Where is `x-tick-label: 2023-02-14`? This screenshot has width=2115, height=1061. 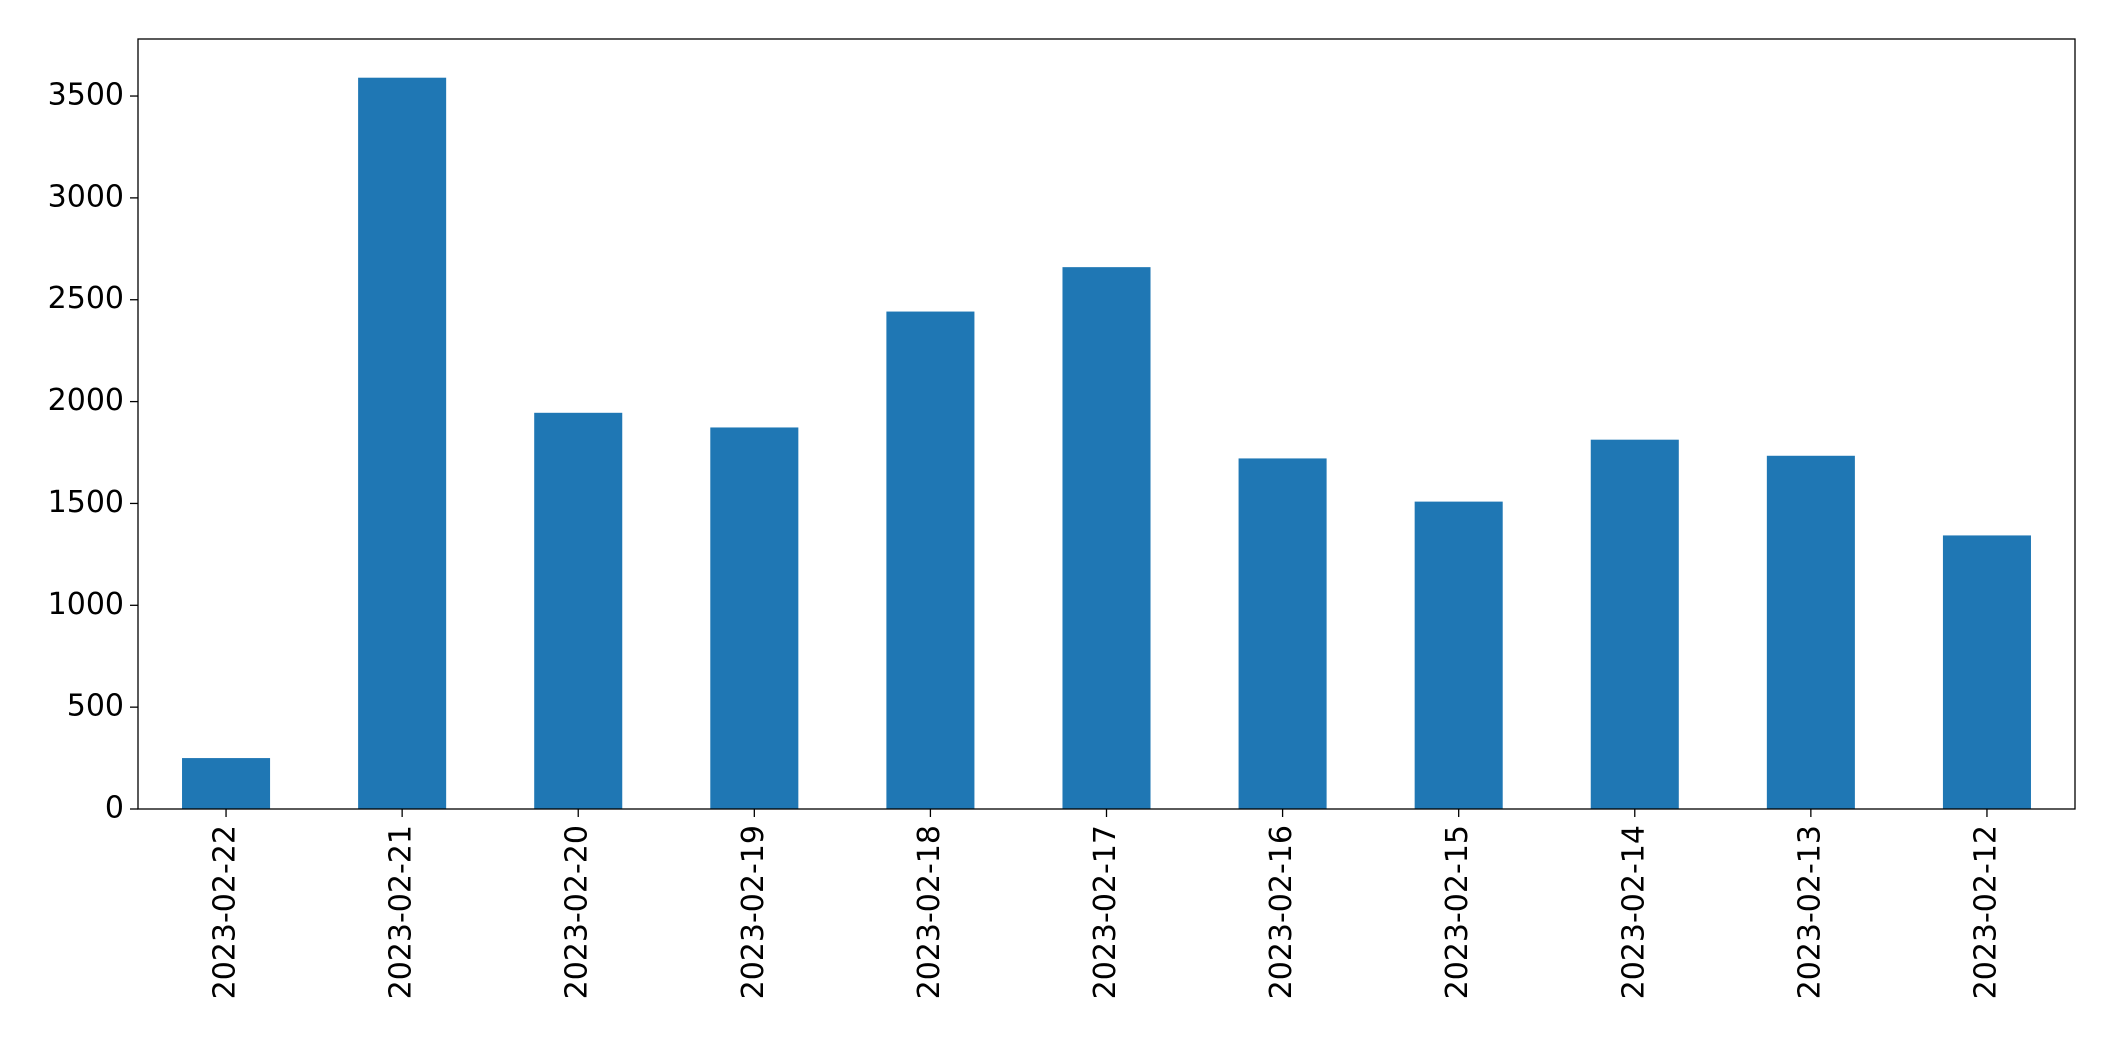 x-tick-label: 2023-02-14 is located at coordinates (1633, 912).